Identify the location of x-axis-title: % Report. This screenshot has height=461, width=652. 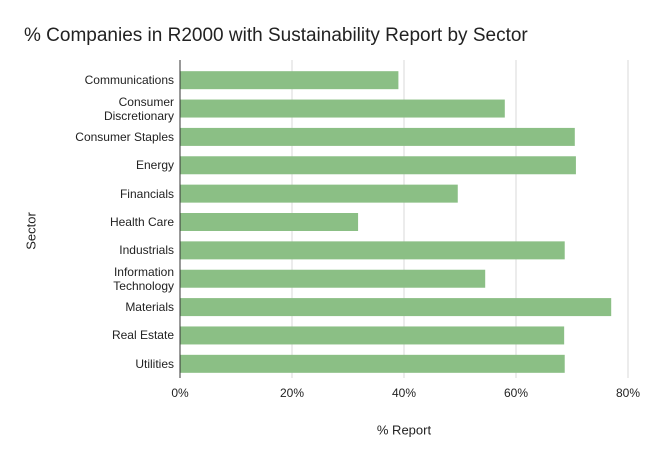
(404, 429).